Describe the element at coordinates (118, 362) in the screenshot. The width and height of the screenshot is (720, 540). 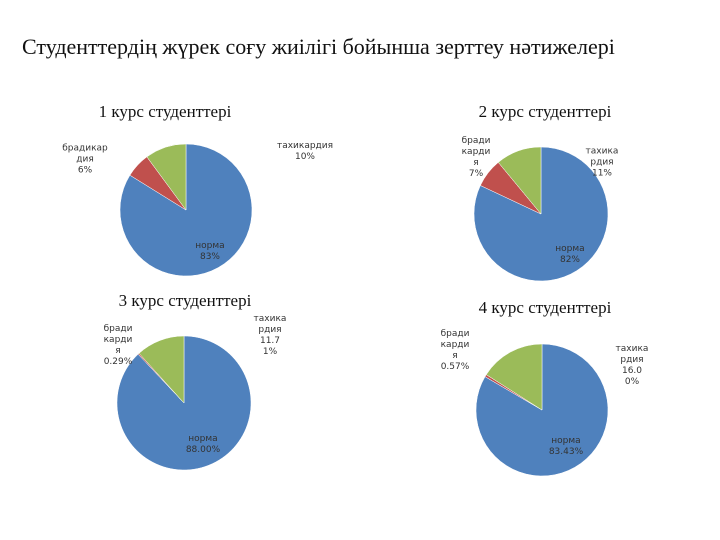
I see `value-label: 0.29%` at that location.